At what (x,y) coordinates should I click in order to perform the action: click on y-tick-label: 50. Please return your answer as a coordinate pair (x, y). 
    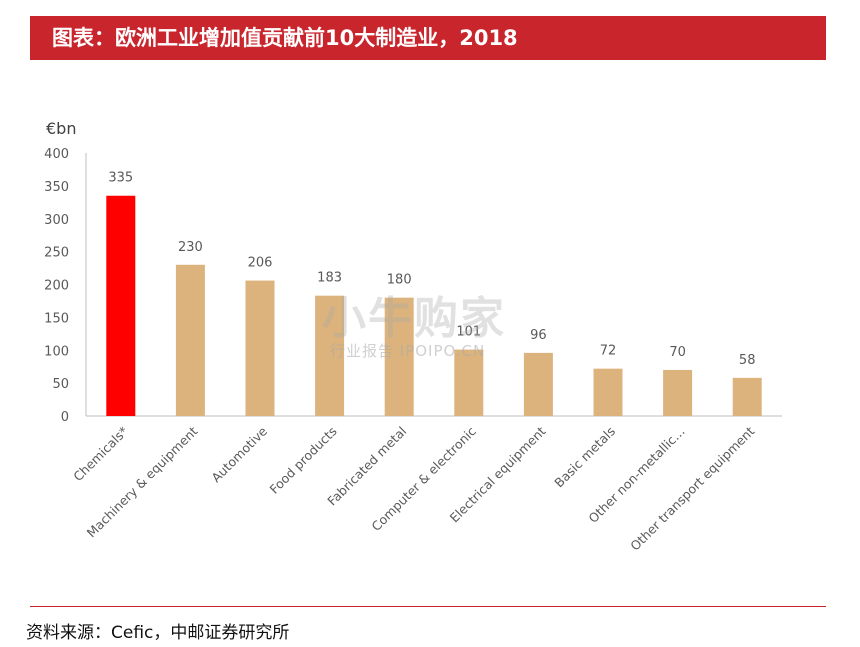
    Looking at the image, I should click on (60, 384).